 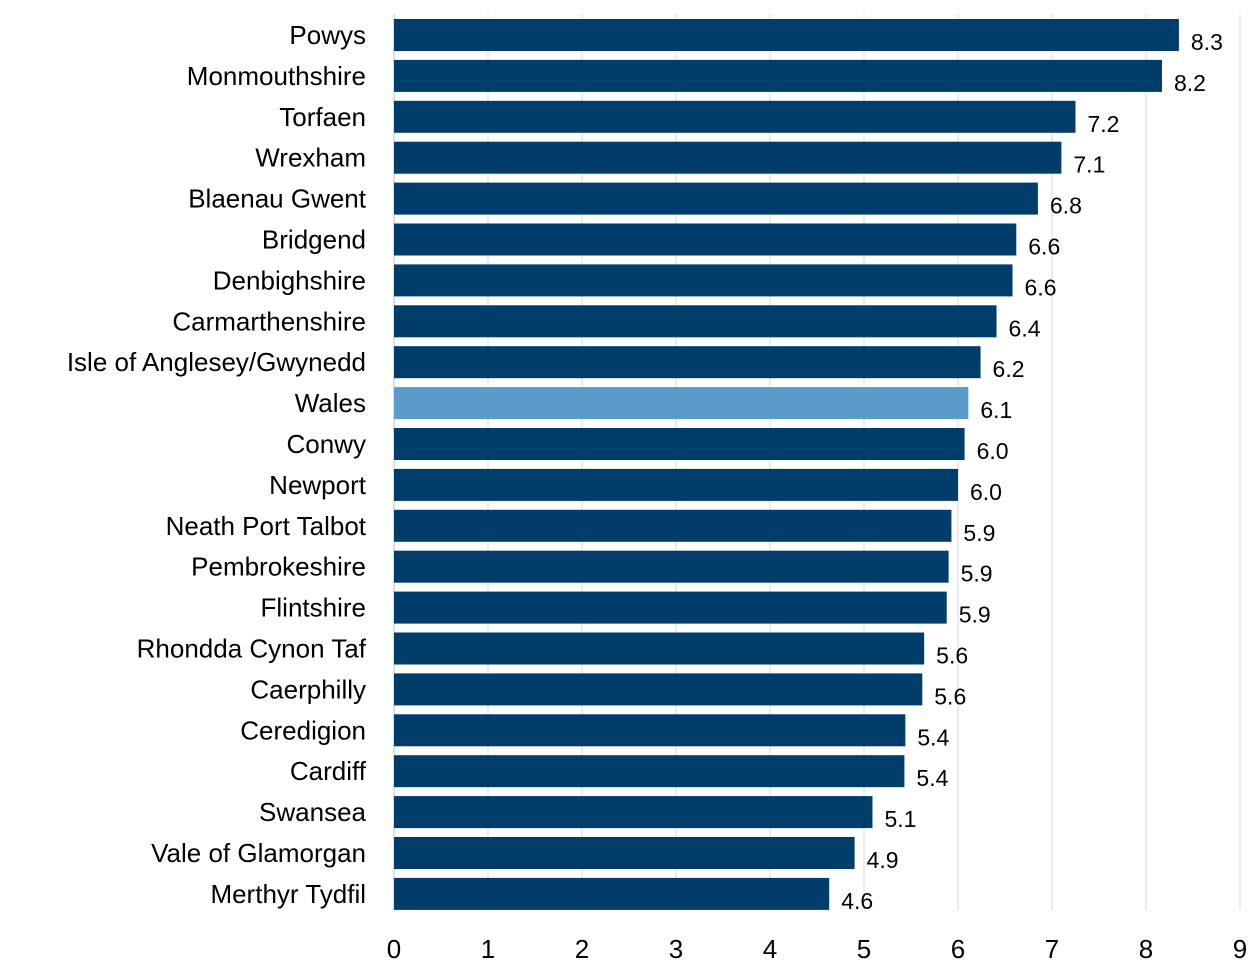 I want to click on bar-vale-of-glamorgan, so click(x=624, y=853).